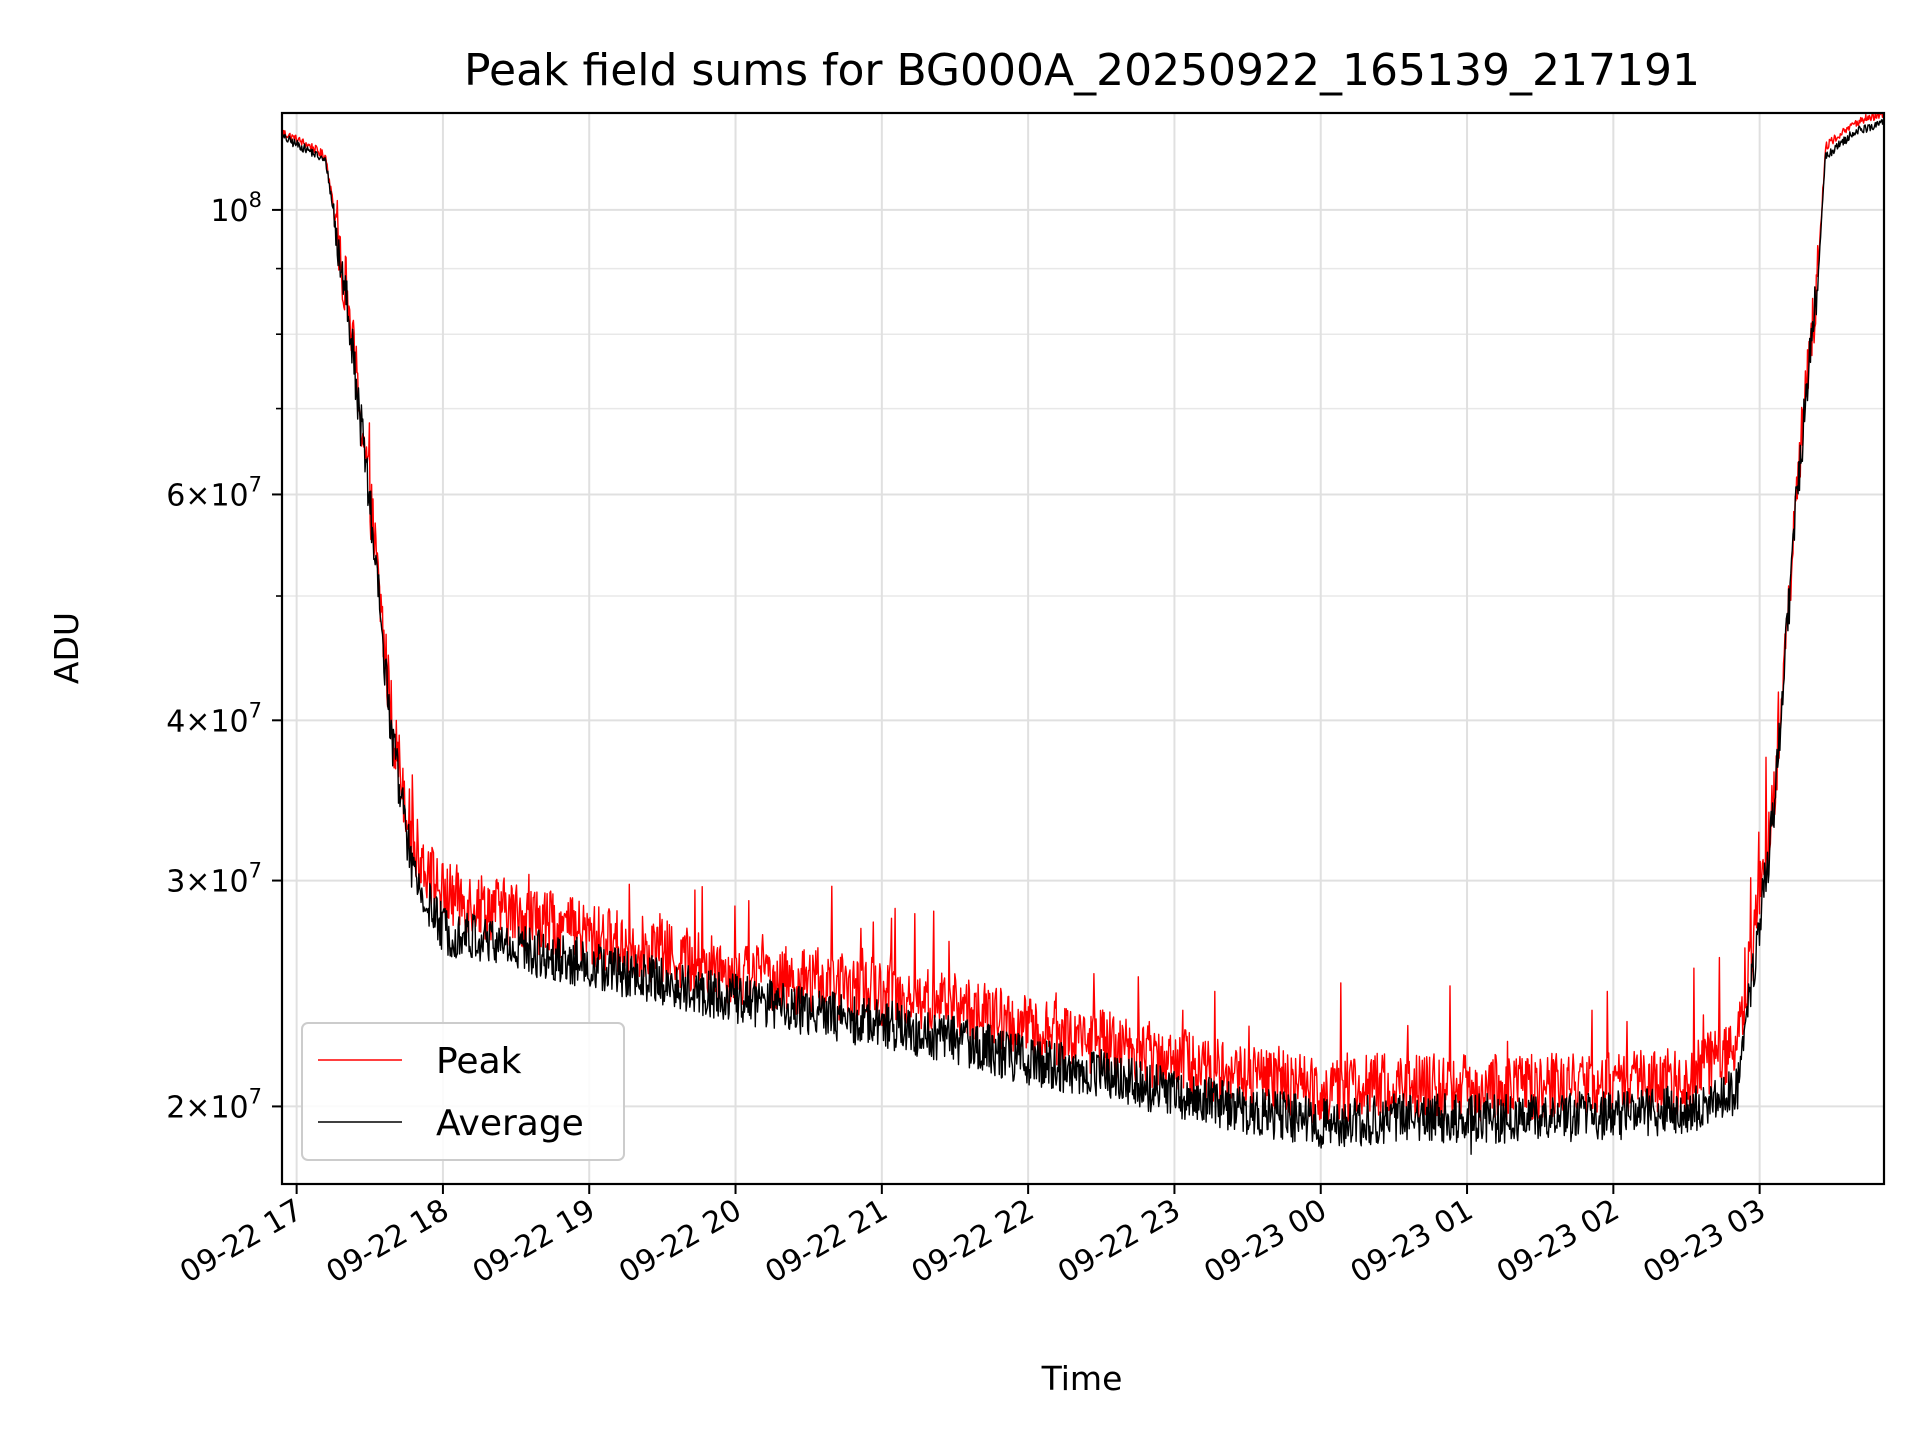 This screenshot has height=1440, width=1920. I want to click on x-axis-label: Time, so click(1082, 1378).